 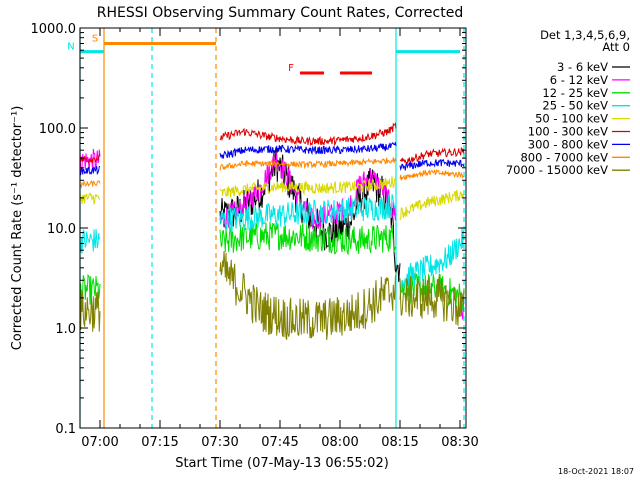 What do you see at coordinates (17, 228) in the screenshot?
I see `y-axis-label: Corrected Count Rate (s⁻¹ detector⁻¹)` at bounding box center [17, 228].